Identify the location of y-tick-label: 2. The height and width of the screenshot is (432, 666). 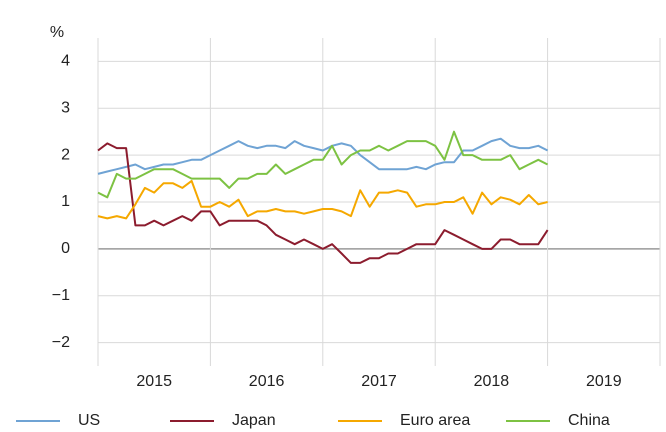
(65, 154).